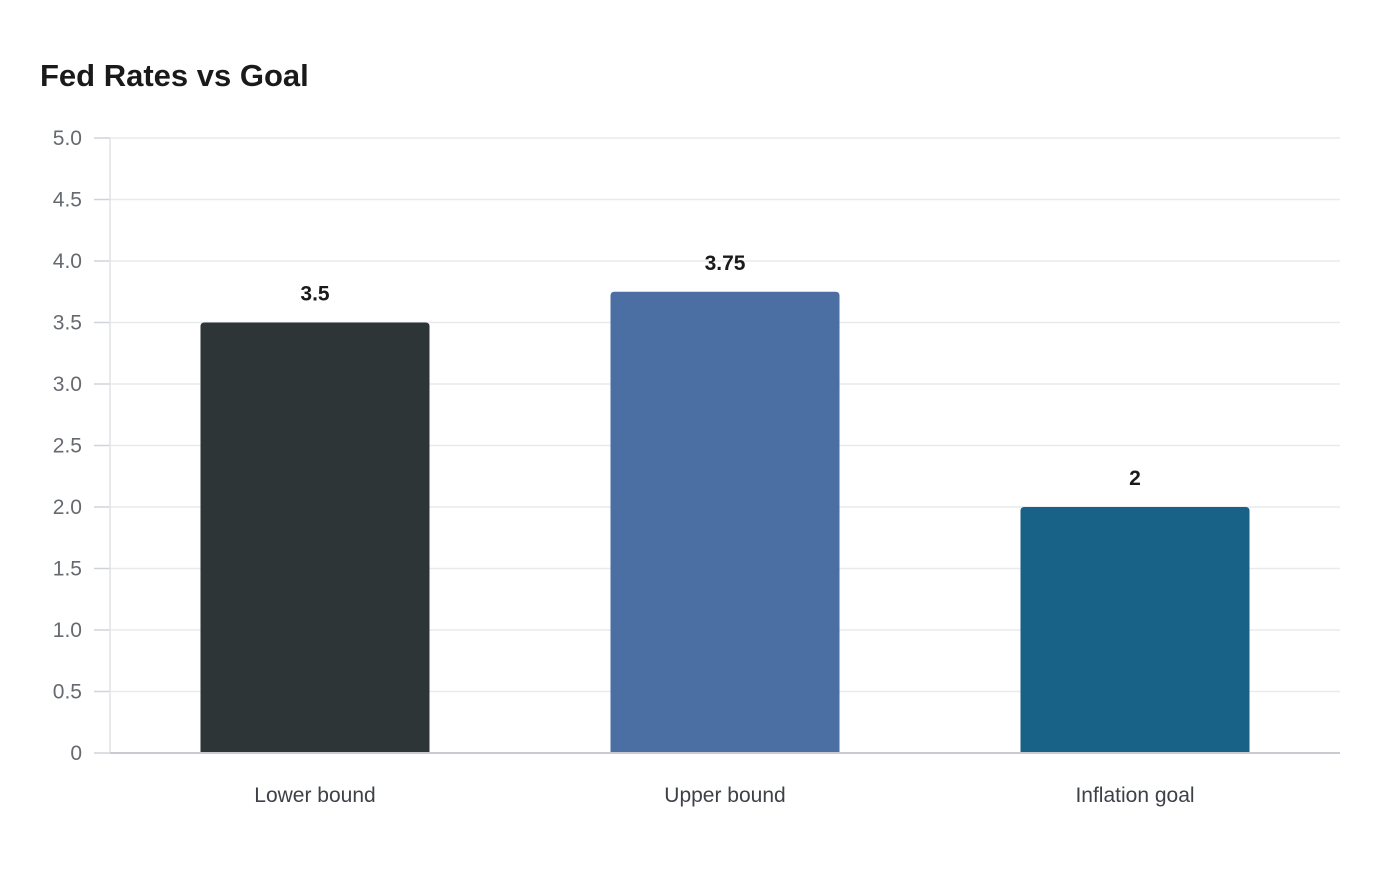 This screenshot has height=880, width=1400. I want to click on y-tick-label: 4.5, so click(67, 200).